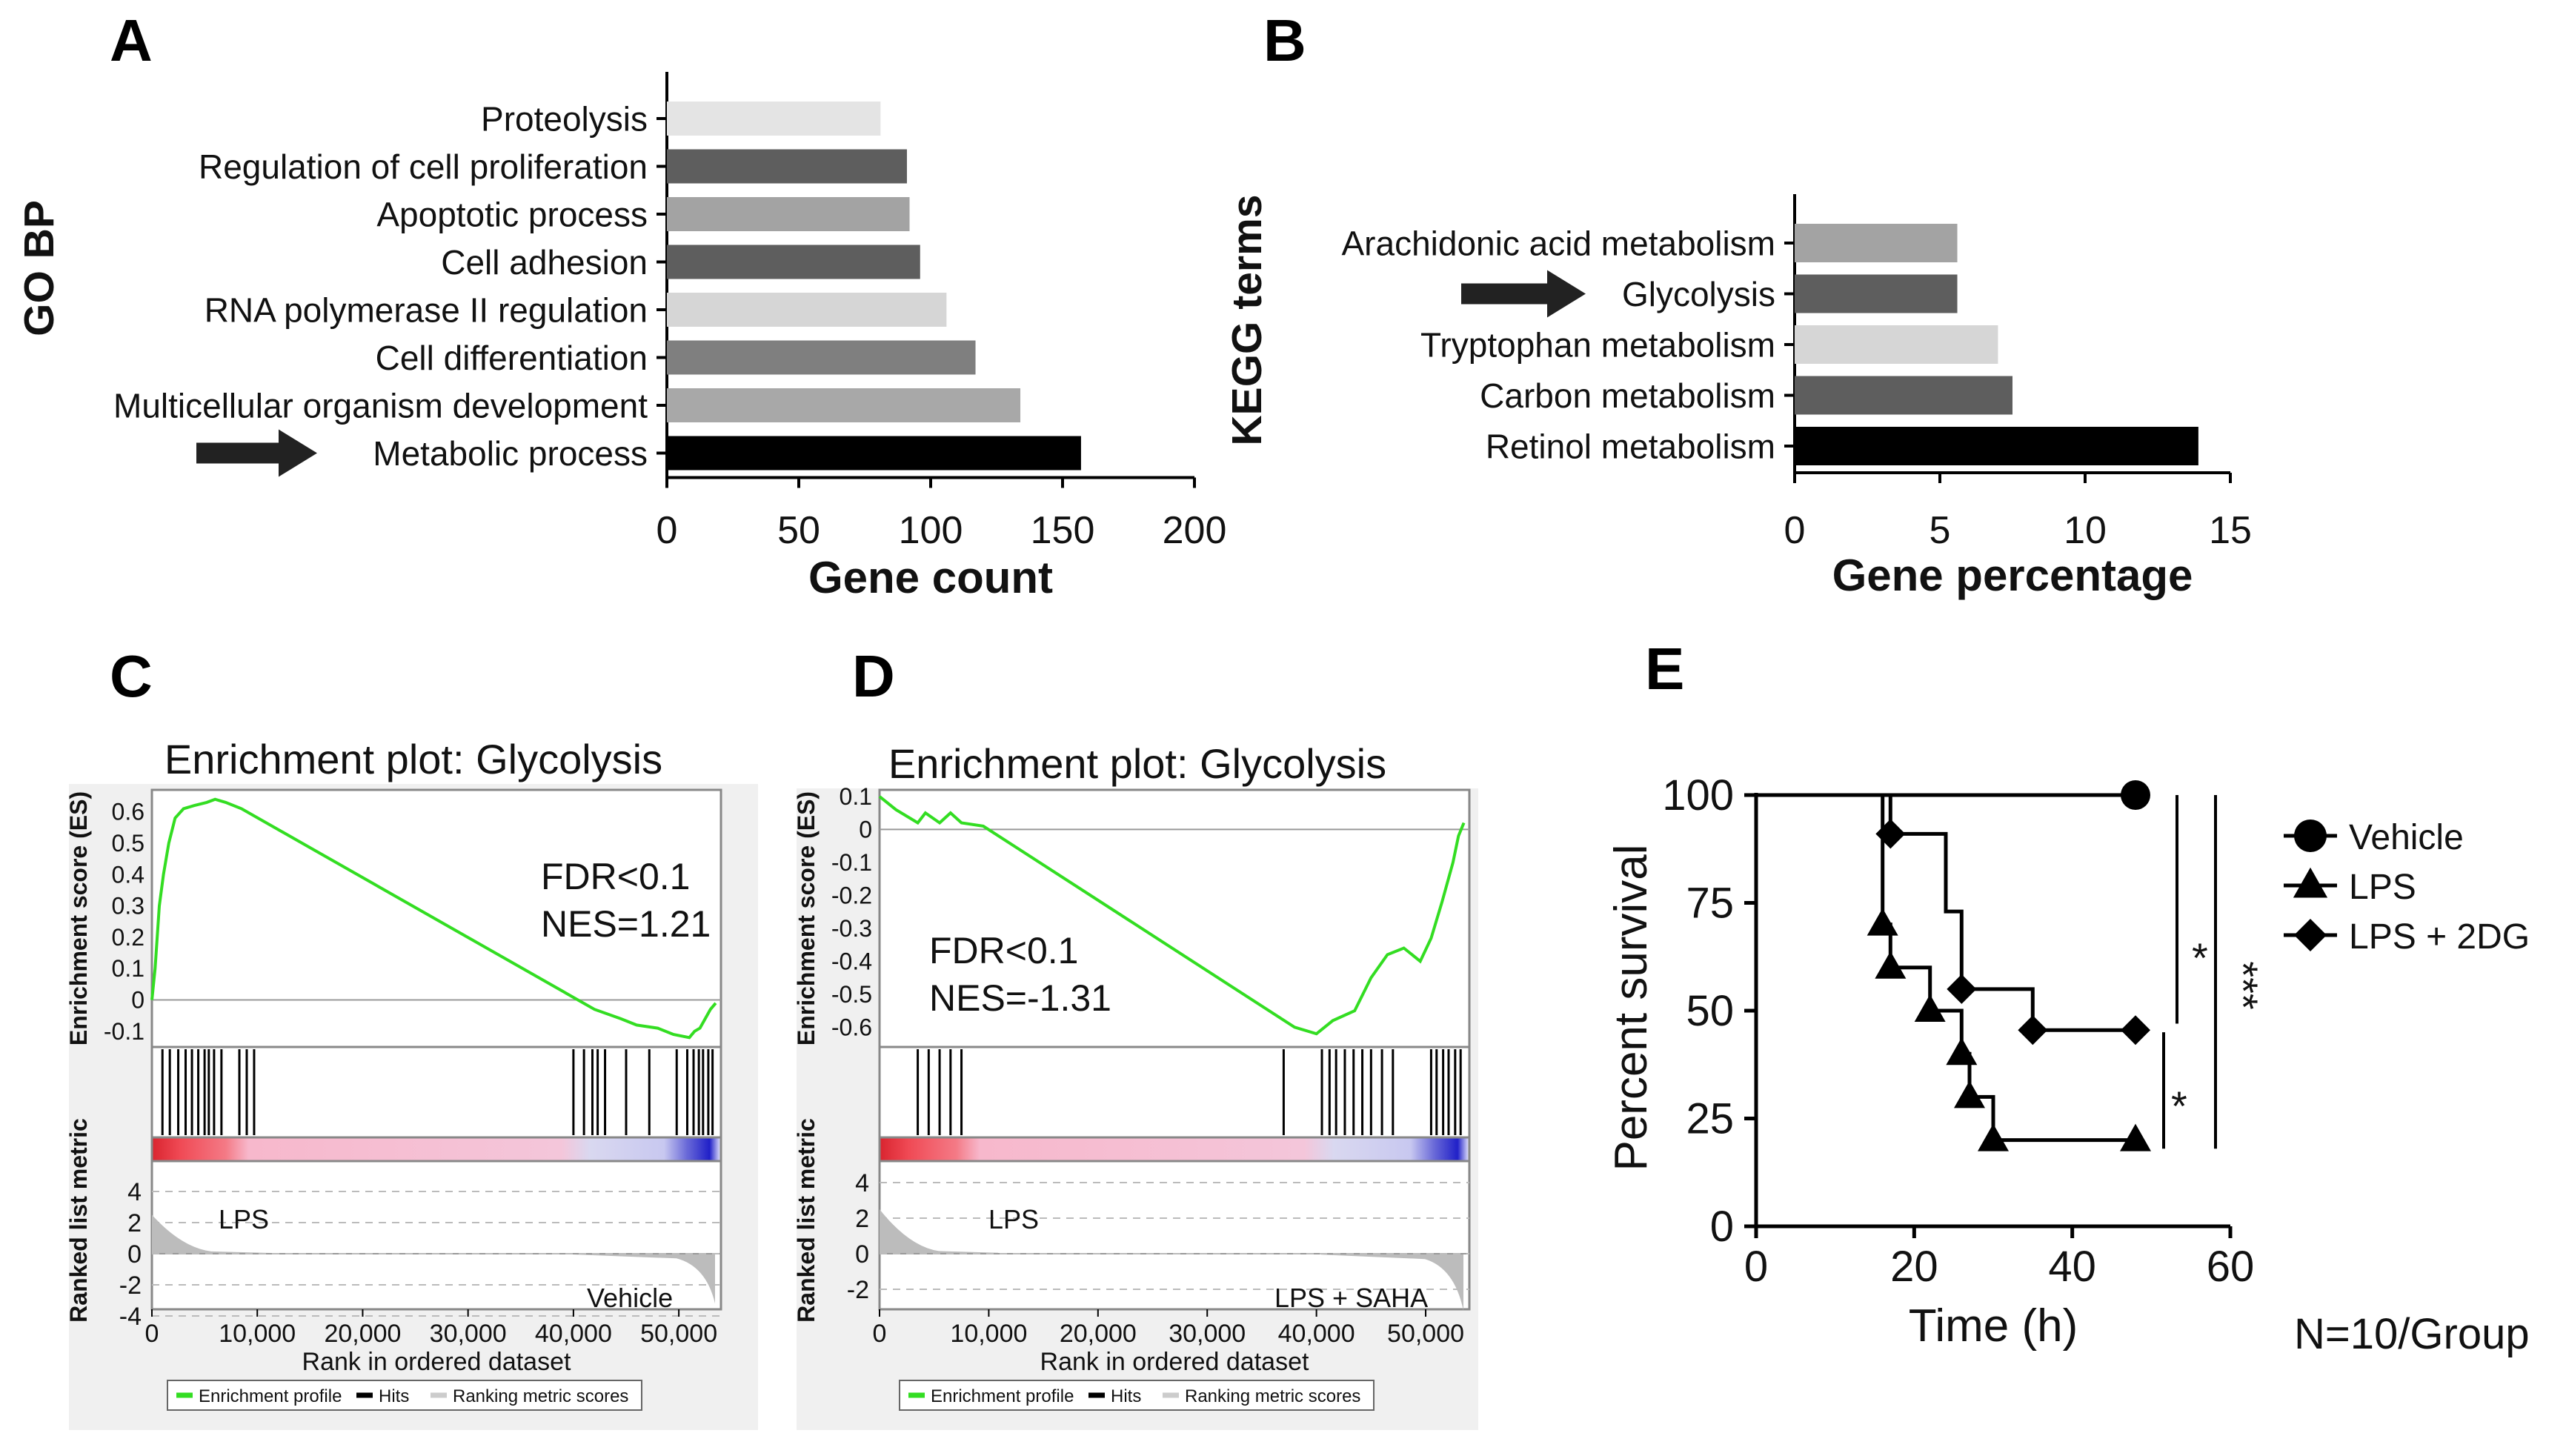 This screenshot has height=1456, width=2566. I want to click on es-plot-area, so click(1174, 918).